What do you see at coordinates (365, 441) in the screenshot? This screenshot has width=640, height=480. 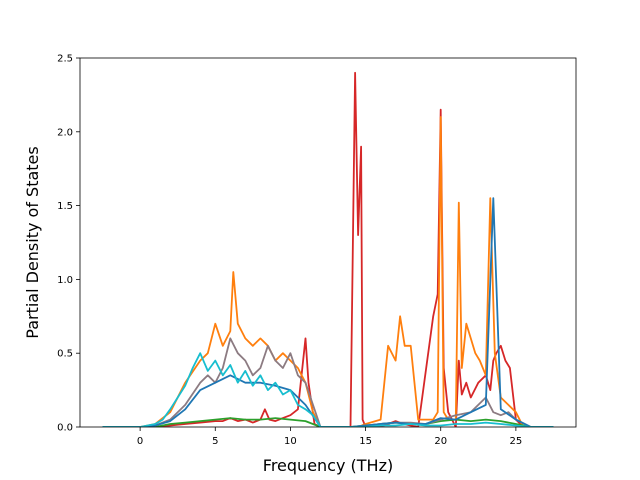 I see `x-tick-label: 15` at bounding box center [365, 441].